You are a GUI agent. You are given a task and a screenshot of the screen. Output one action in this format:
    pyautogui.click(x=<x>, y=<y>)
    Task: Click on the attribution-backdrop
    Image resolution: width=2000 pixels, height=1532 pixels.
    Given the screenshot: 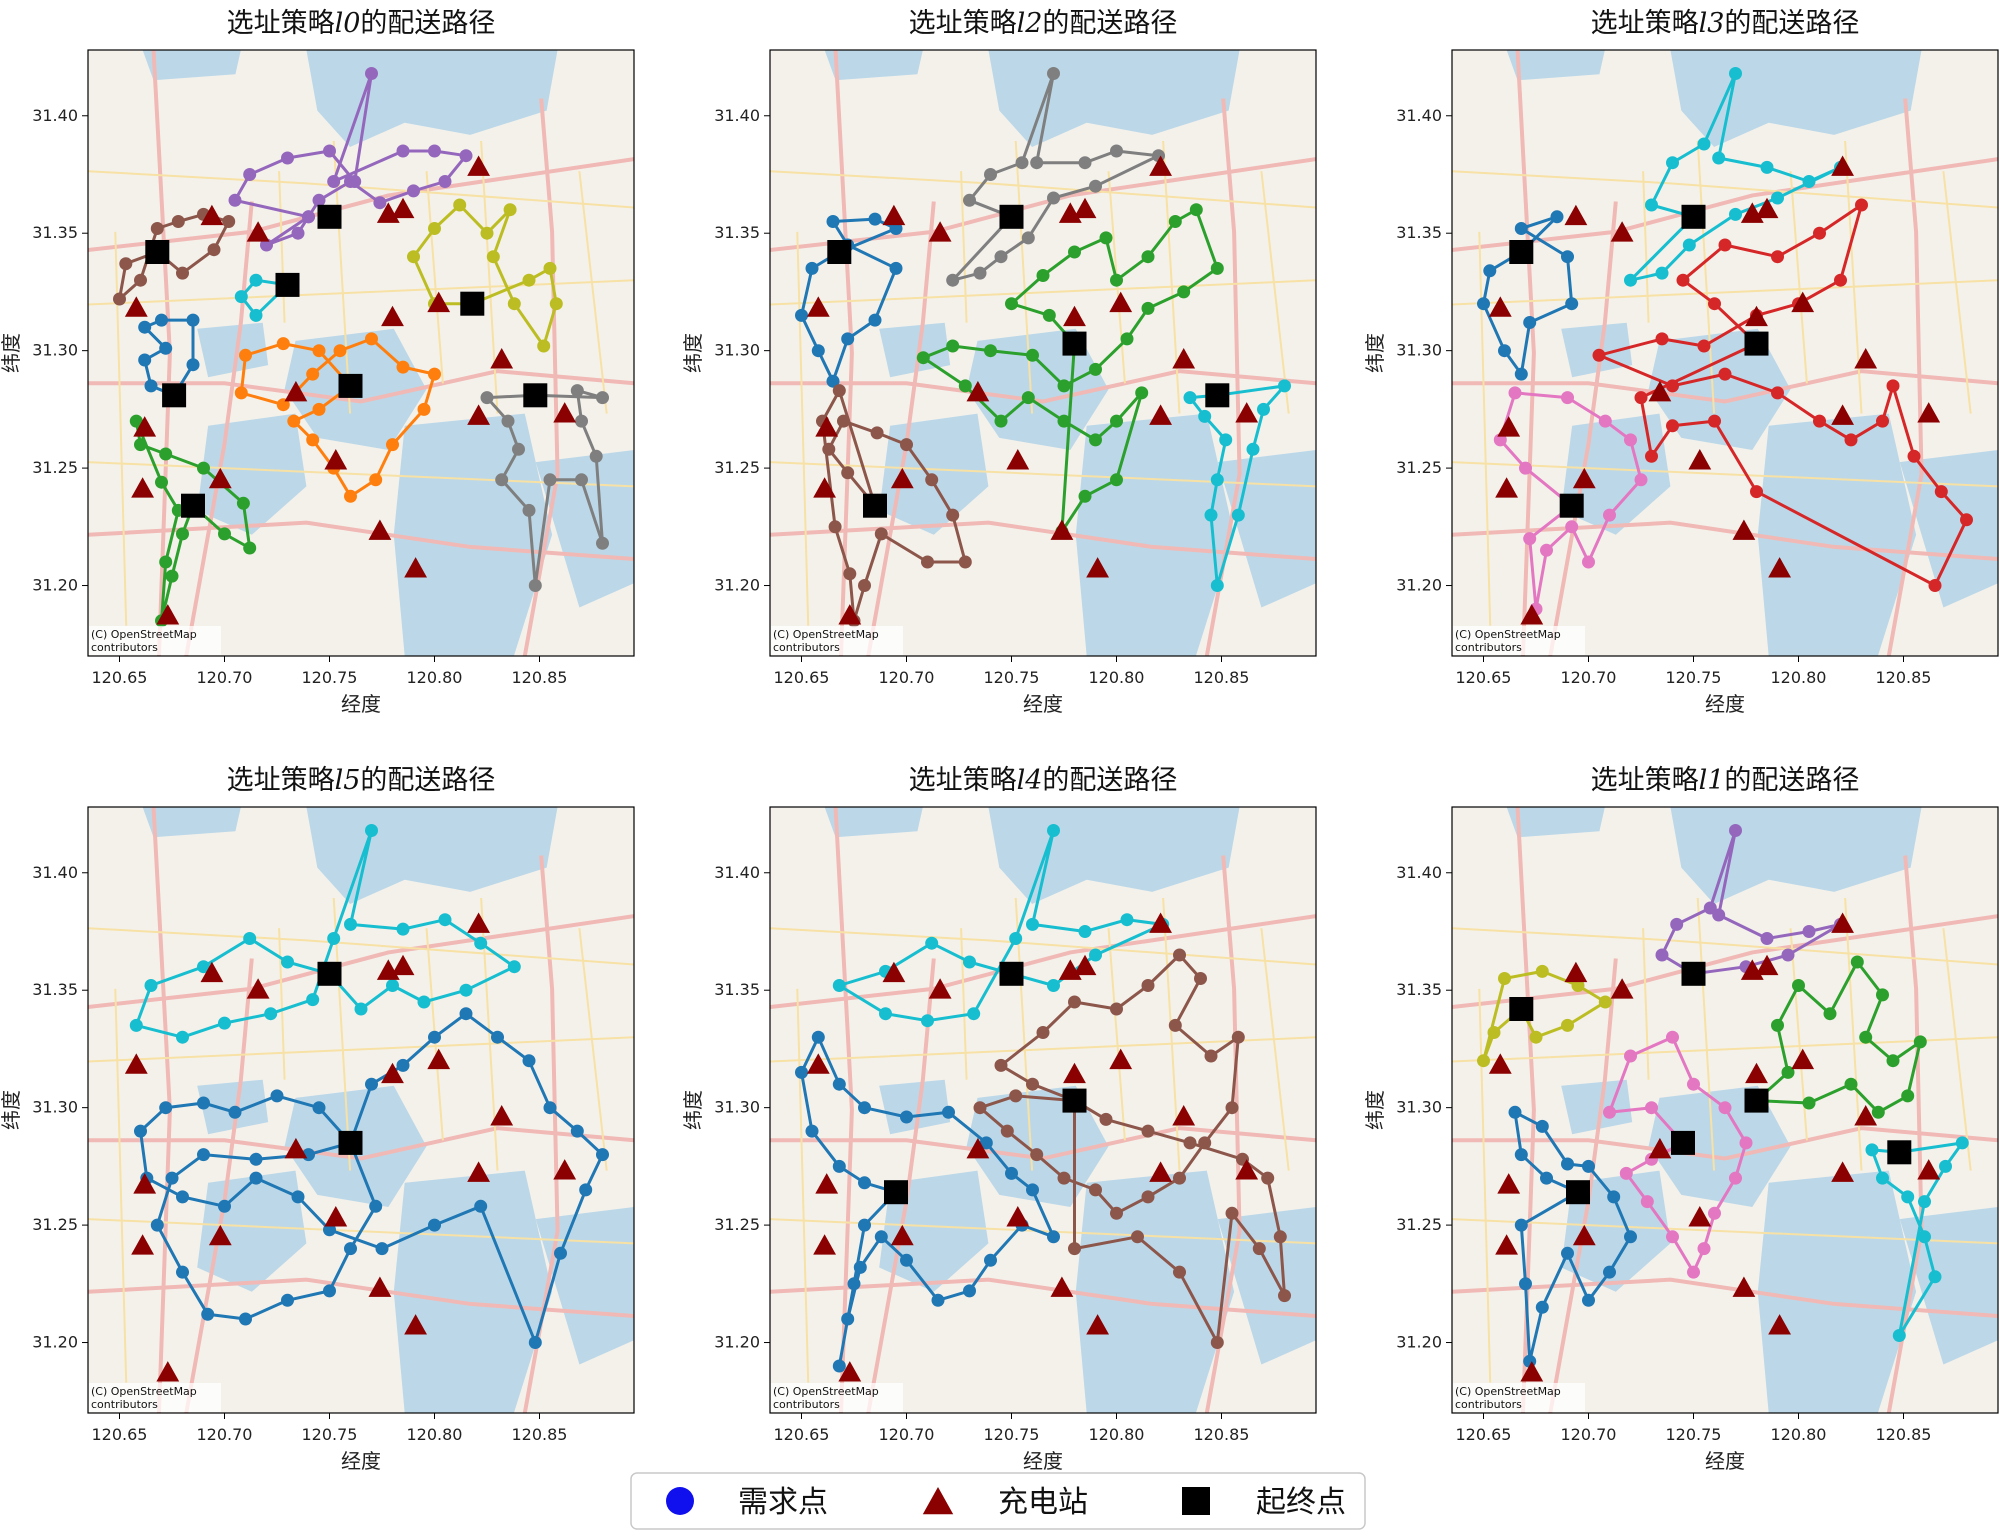 What is the action you would take?
    pyautogui.click(x=837, y=1397)
    